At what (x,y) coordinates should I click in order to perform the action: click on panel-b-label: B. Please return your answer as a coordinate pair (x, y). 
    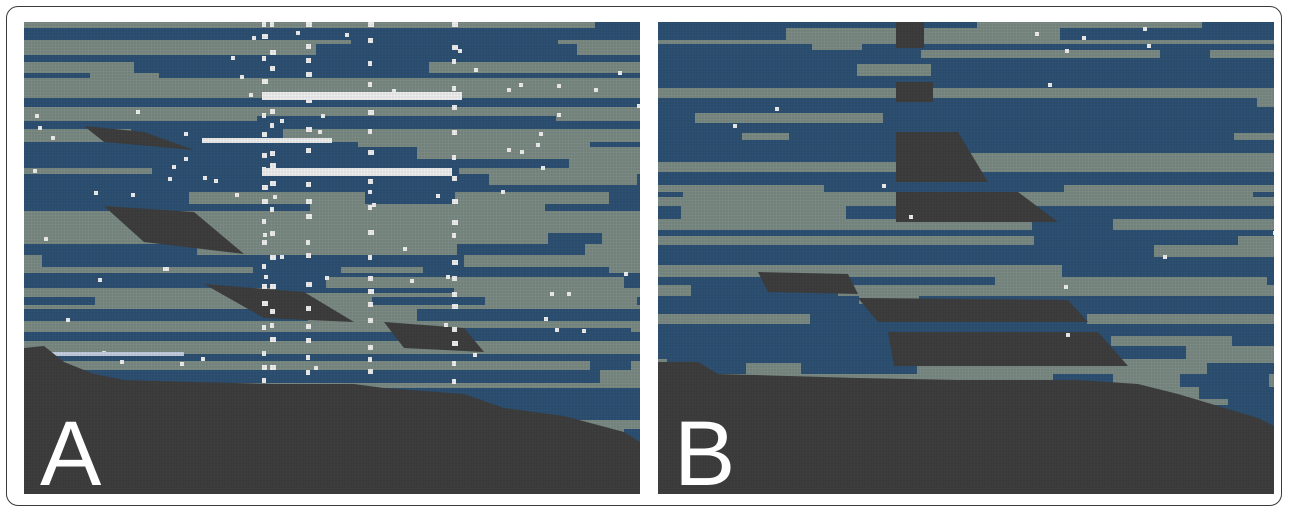
    Looking at the image, I should click on (705, 448).